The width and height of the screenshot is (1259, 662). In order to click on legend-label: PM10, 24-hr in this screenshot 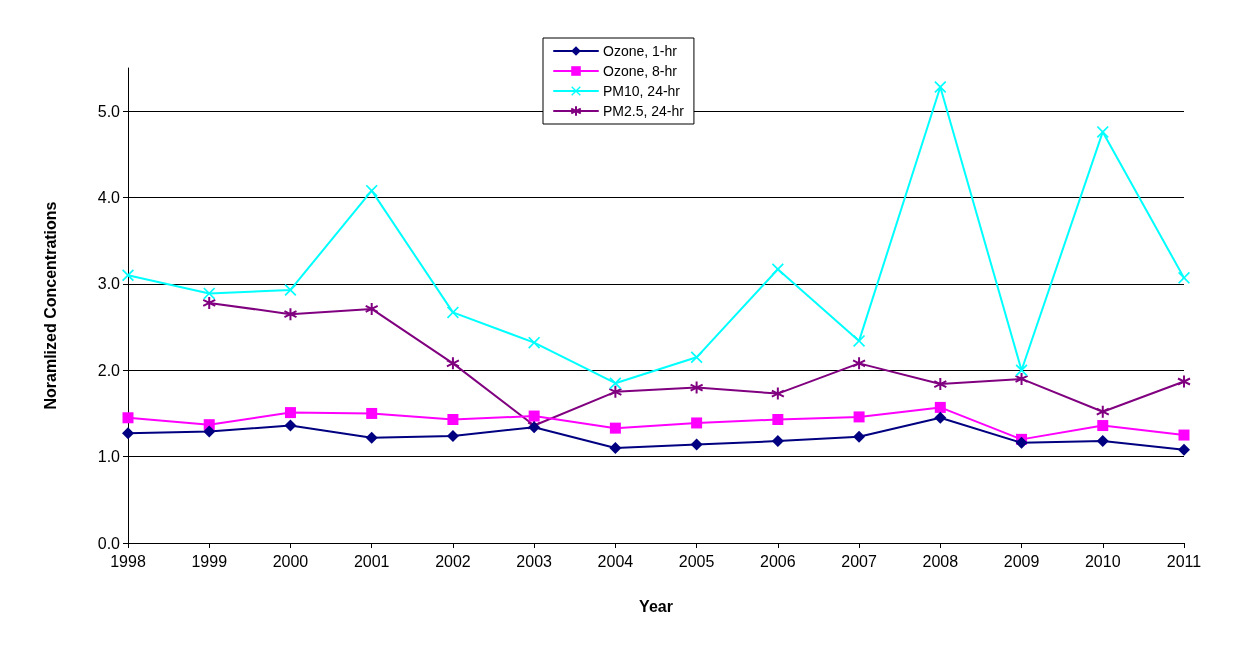, I will do `click(642, 91)`.